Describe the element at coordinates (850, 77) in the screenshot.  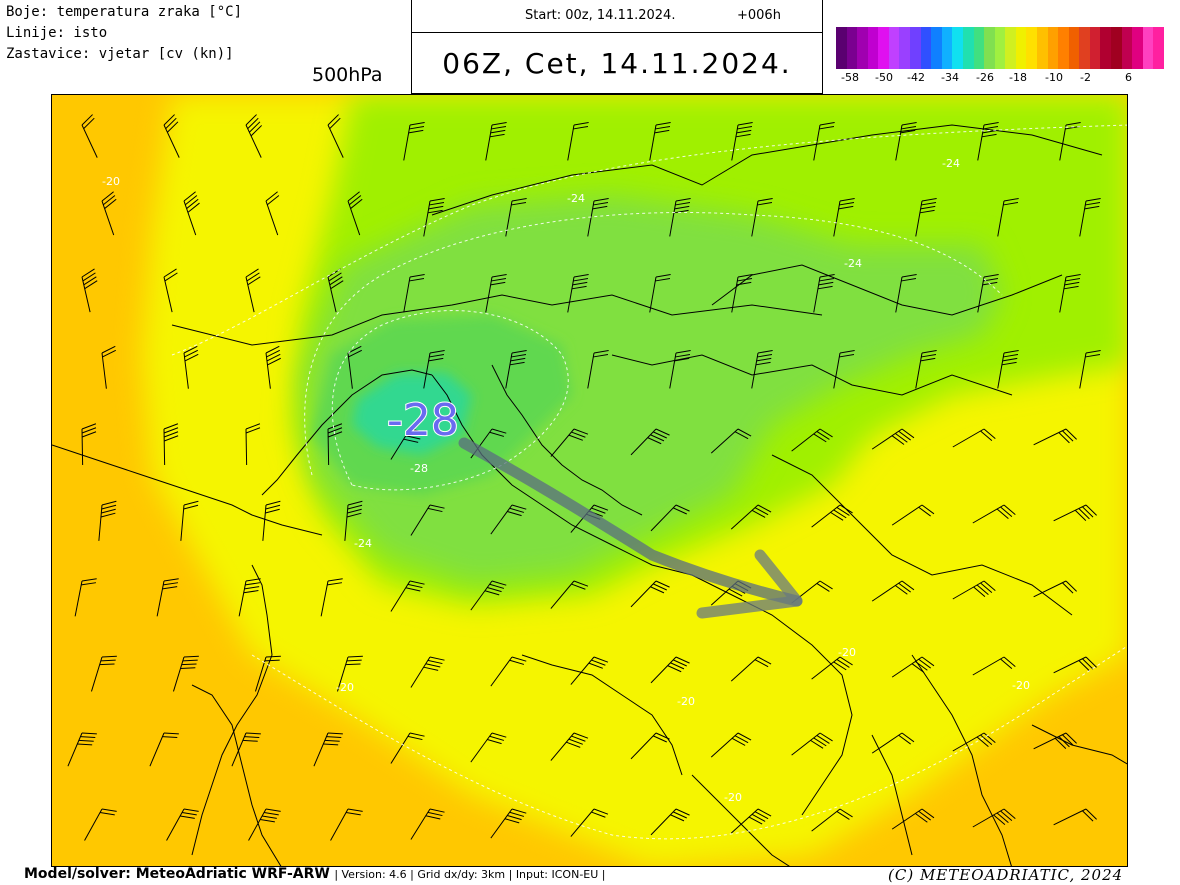
I see `scale-tick-label: -58` at that location.